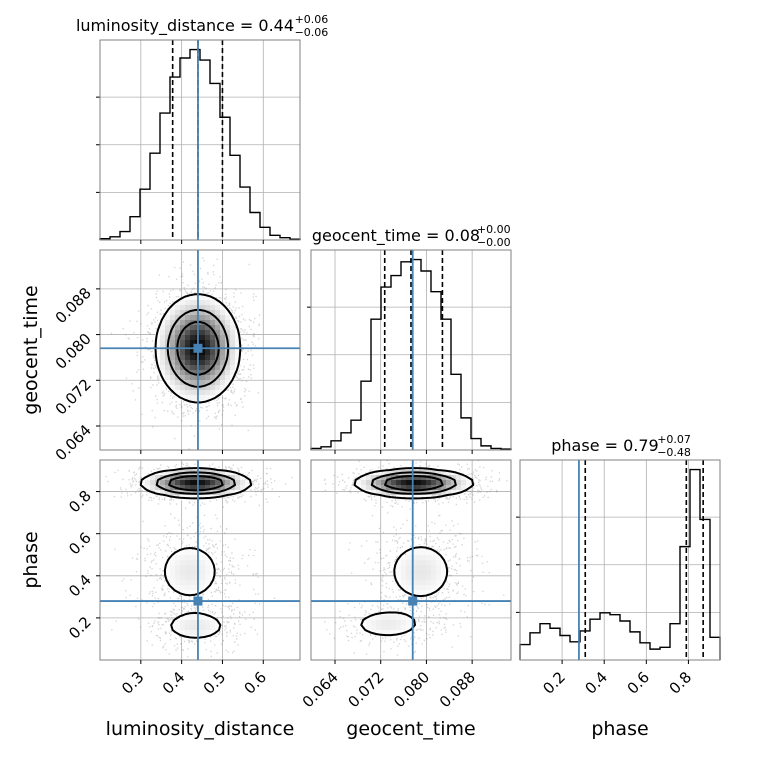 The width and height of the screenshot is (760, 760). What do you see at coordinates (604, 445) in the screenshot?
I see `panel-title-phase: phase = 0.79` at bounding box center [604, 445].